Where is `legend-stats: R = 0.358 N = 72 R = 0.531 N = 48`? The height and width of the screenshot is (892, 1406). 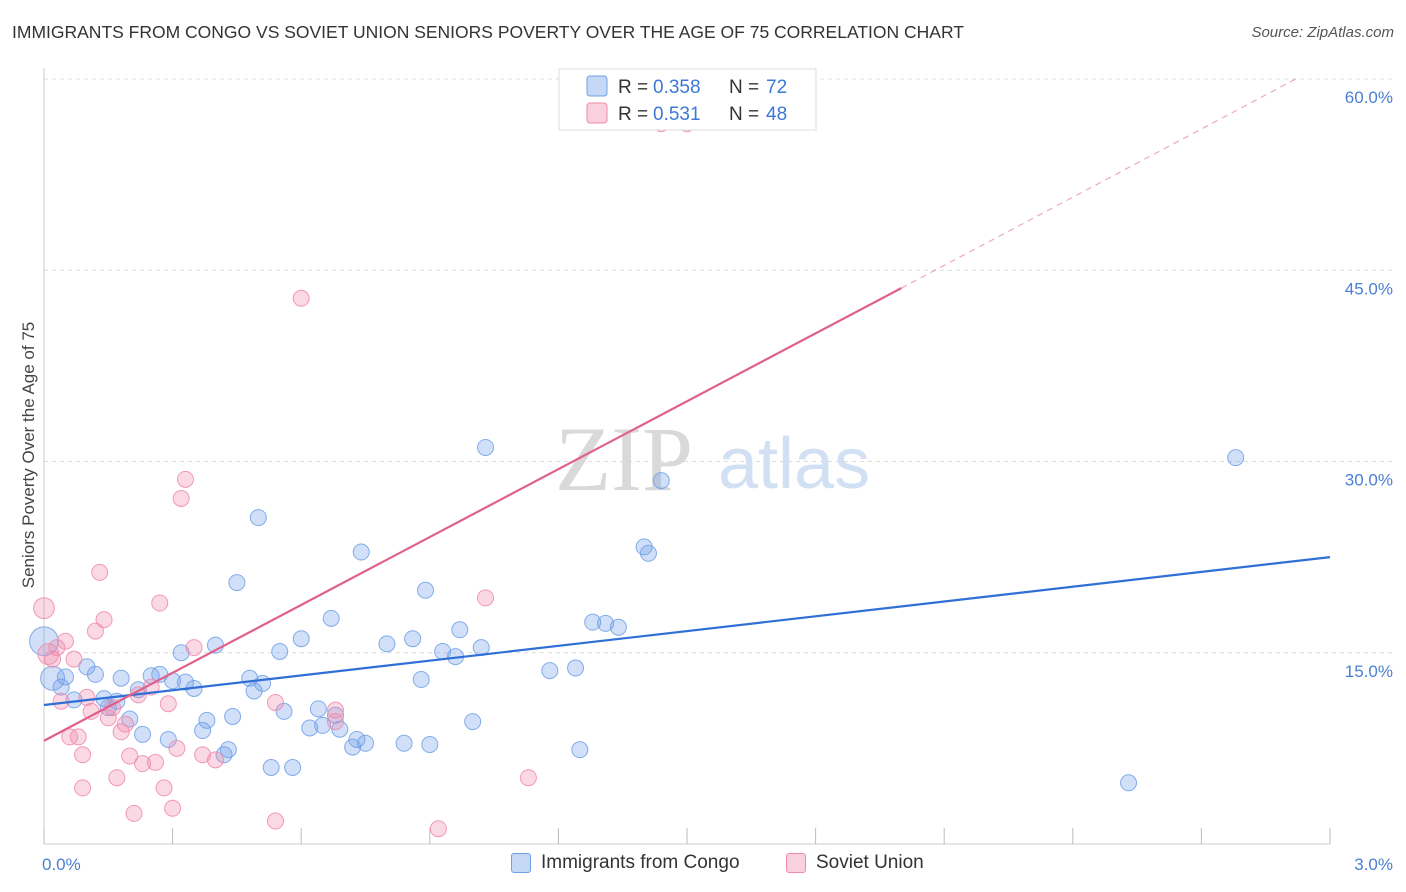 legend-stats: R = 0.358 N = 72 R = 0.531 N = 48 is located at coordinates (687, 99).